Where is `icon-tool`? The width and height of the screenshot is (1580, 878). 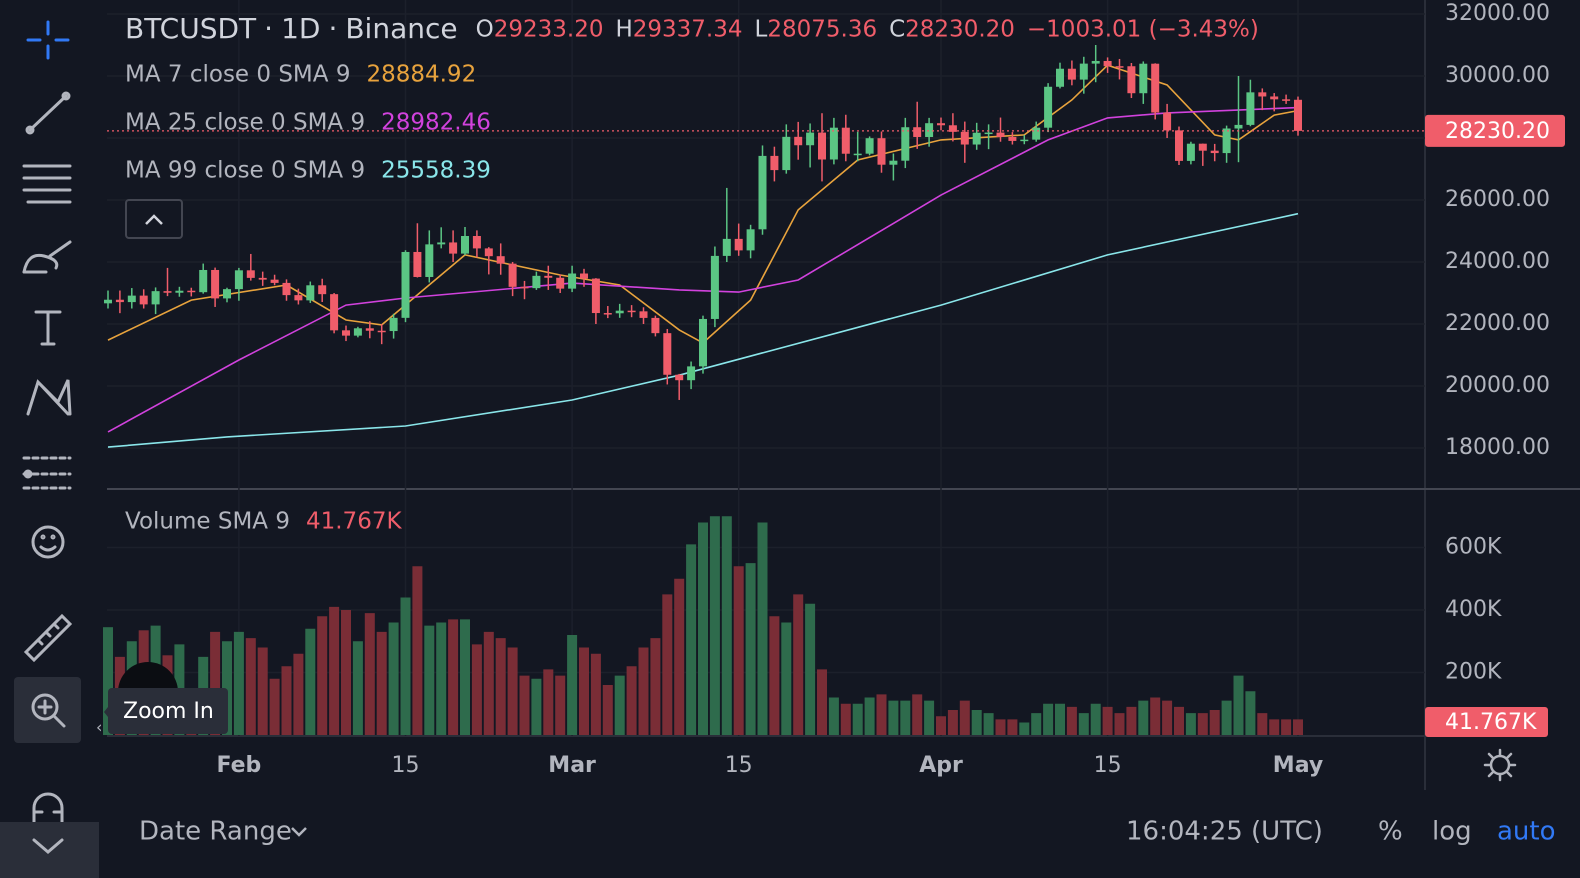
icon-tool is located at coordinates (48, 542).